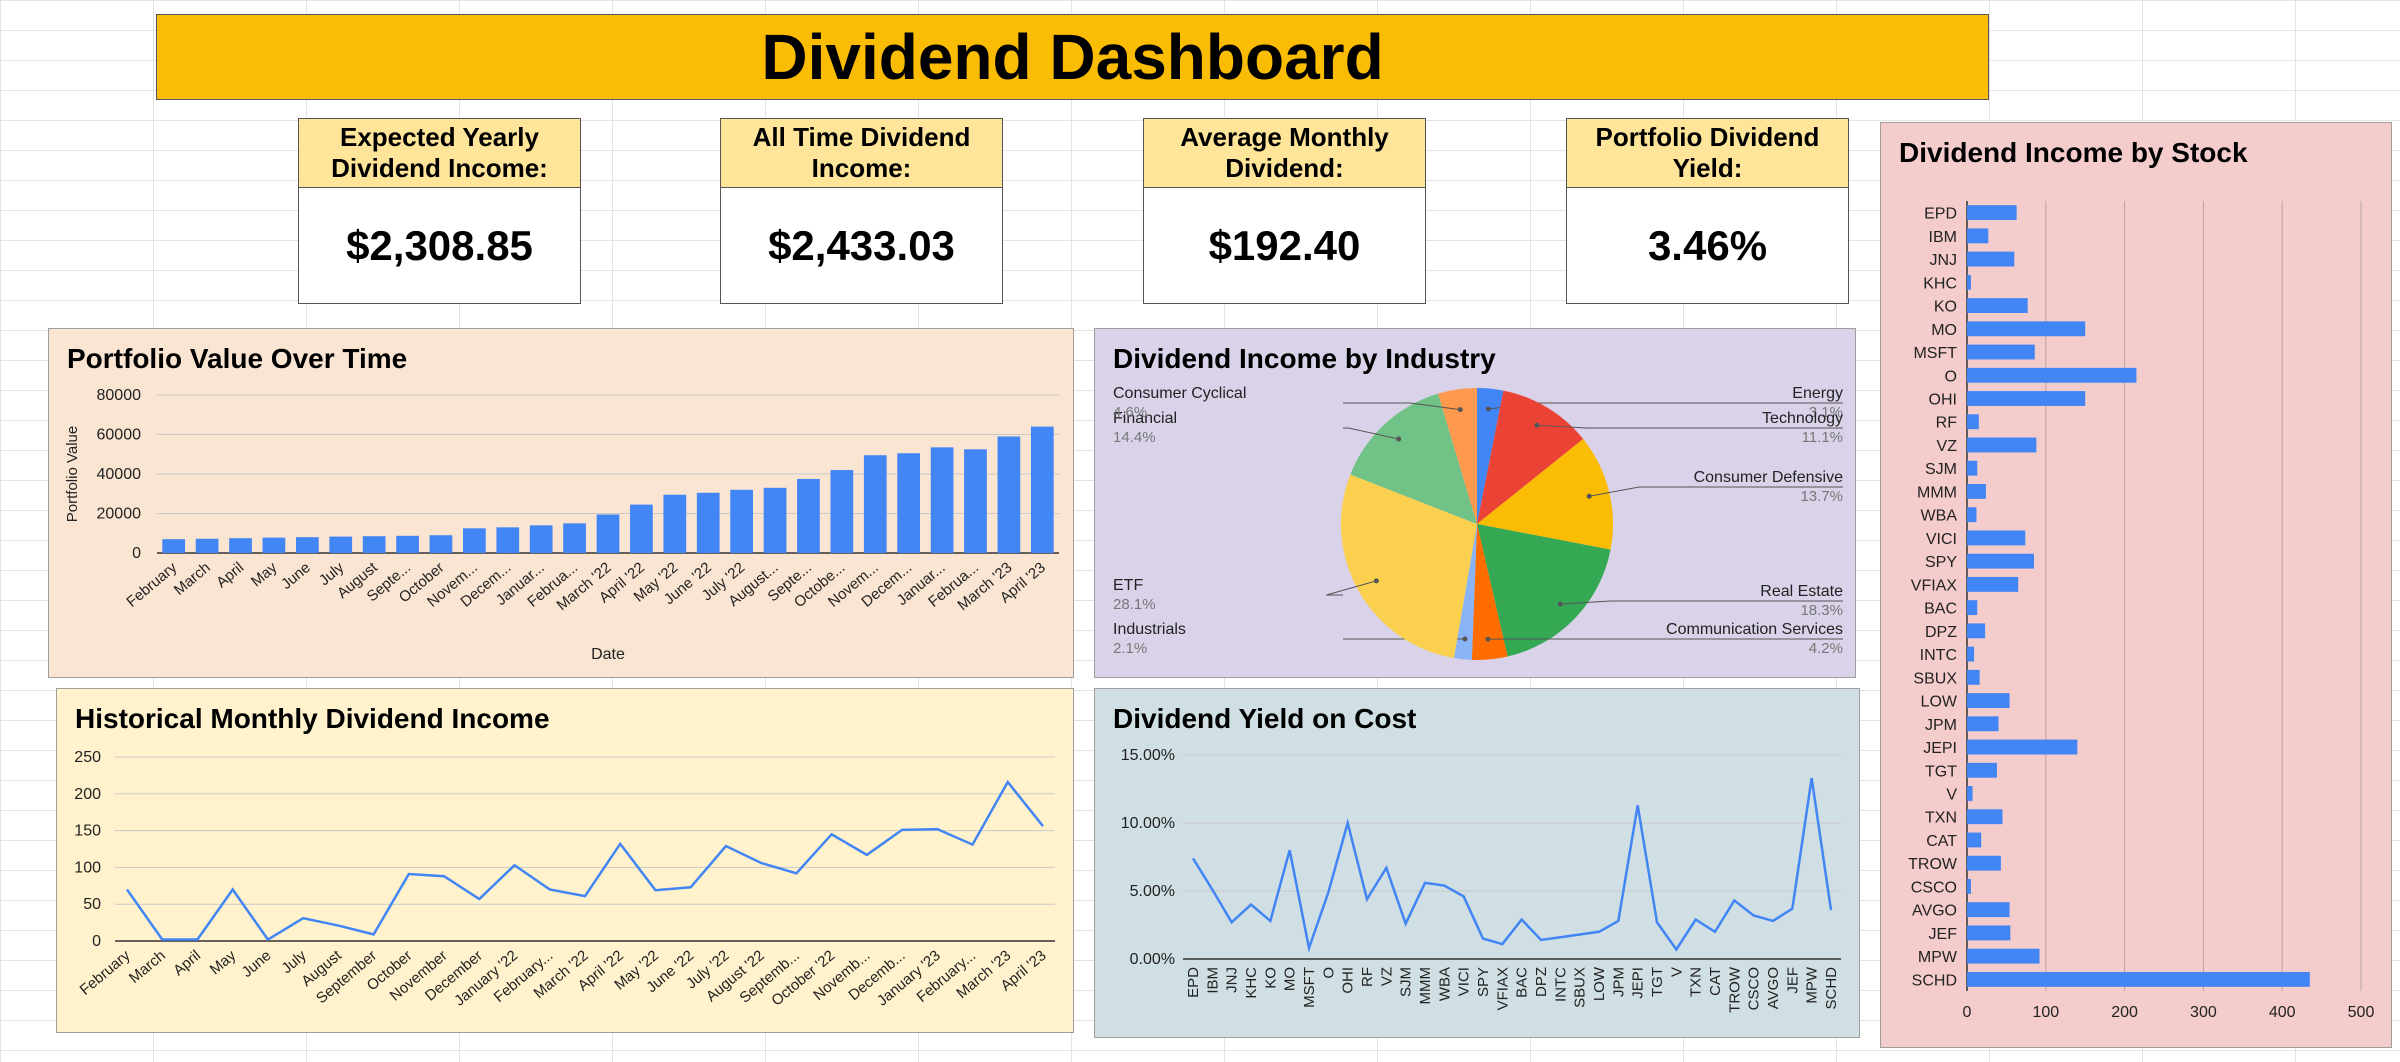  Describe the element at coordinates (119, 514) in the screenshot. I see `y-tick-label: 20000` at that location.